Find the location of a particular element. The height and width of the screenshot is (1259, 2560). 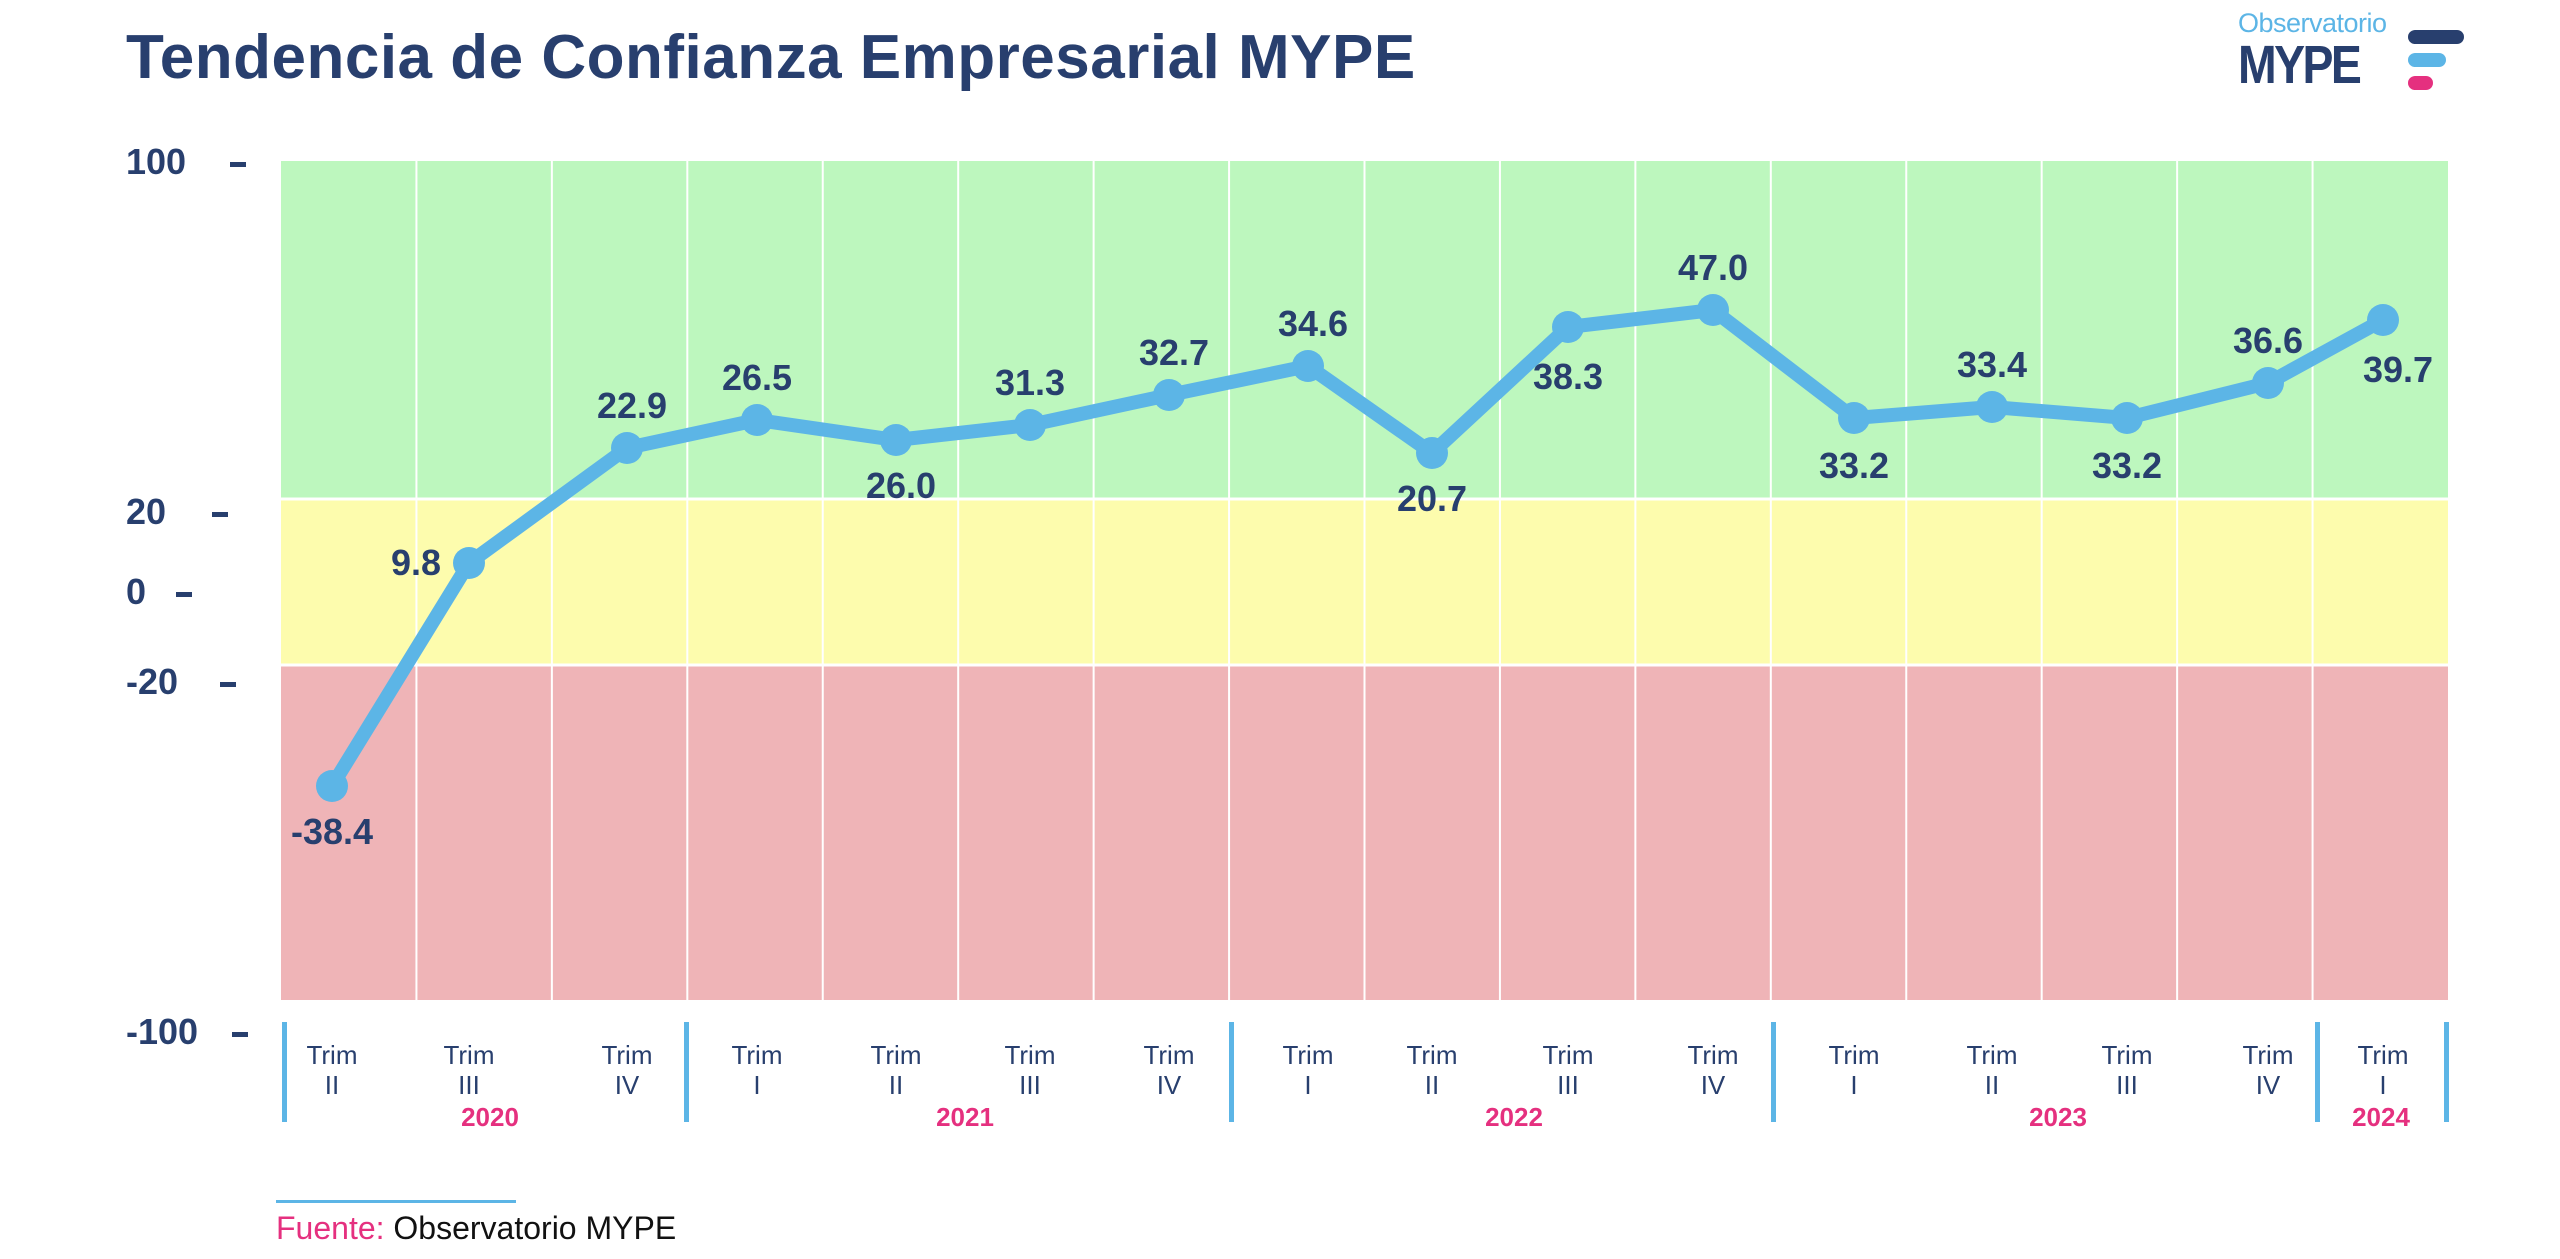

y-tick-label: 0 is located at coordinates (159, 592).